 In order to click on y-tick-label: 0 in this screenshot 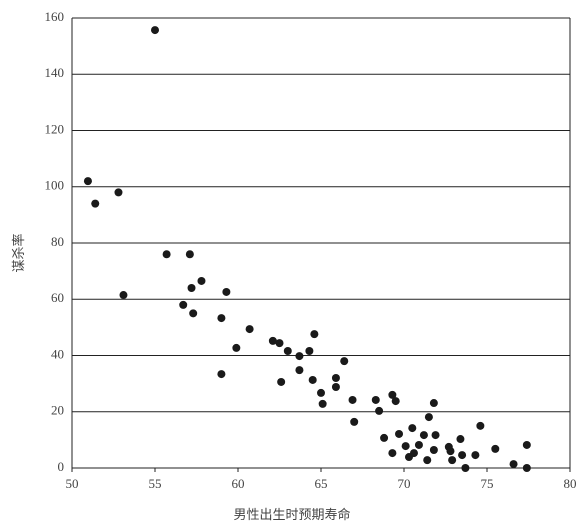, I will do `click(61, 466)`.